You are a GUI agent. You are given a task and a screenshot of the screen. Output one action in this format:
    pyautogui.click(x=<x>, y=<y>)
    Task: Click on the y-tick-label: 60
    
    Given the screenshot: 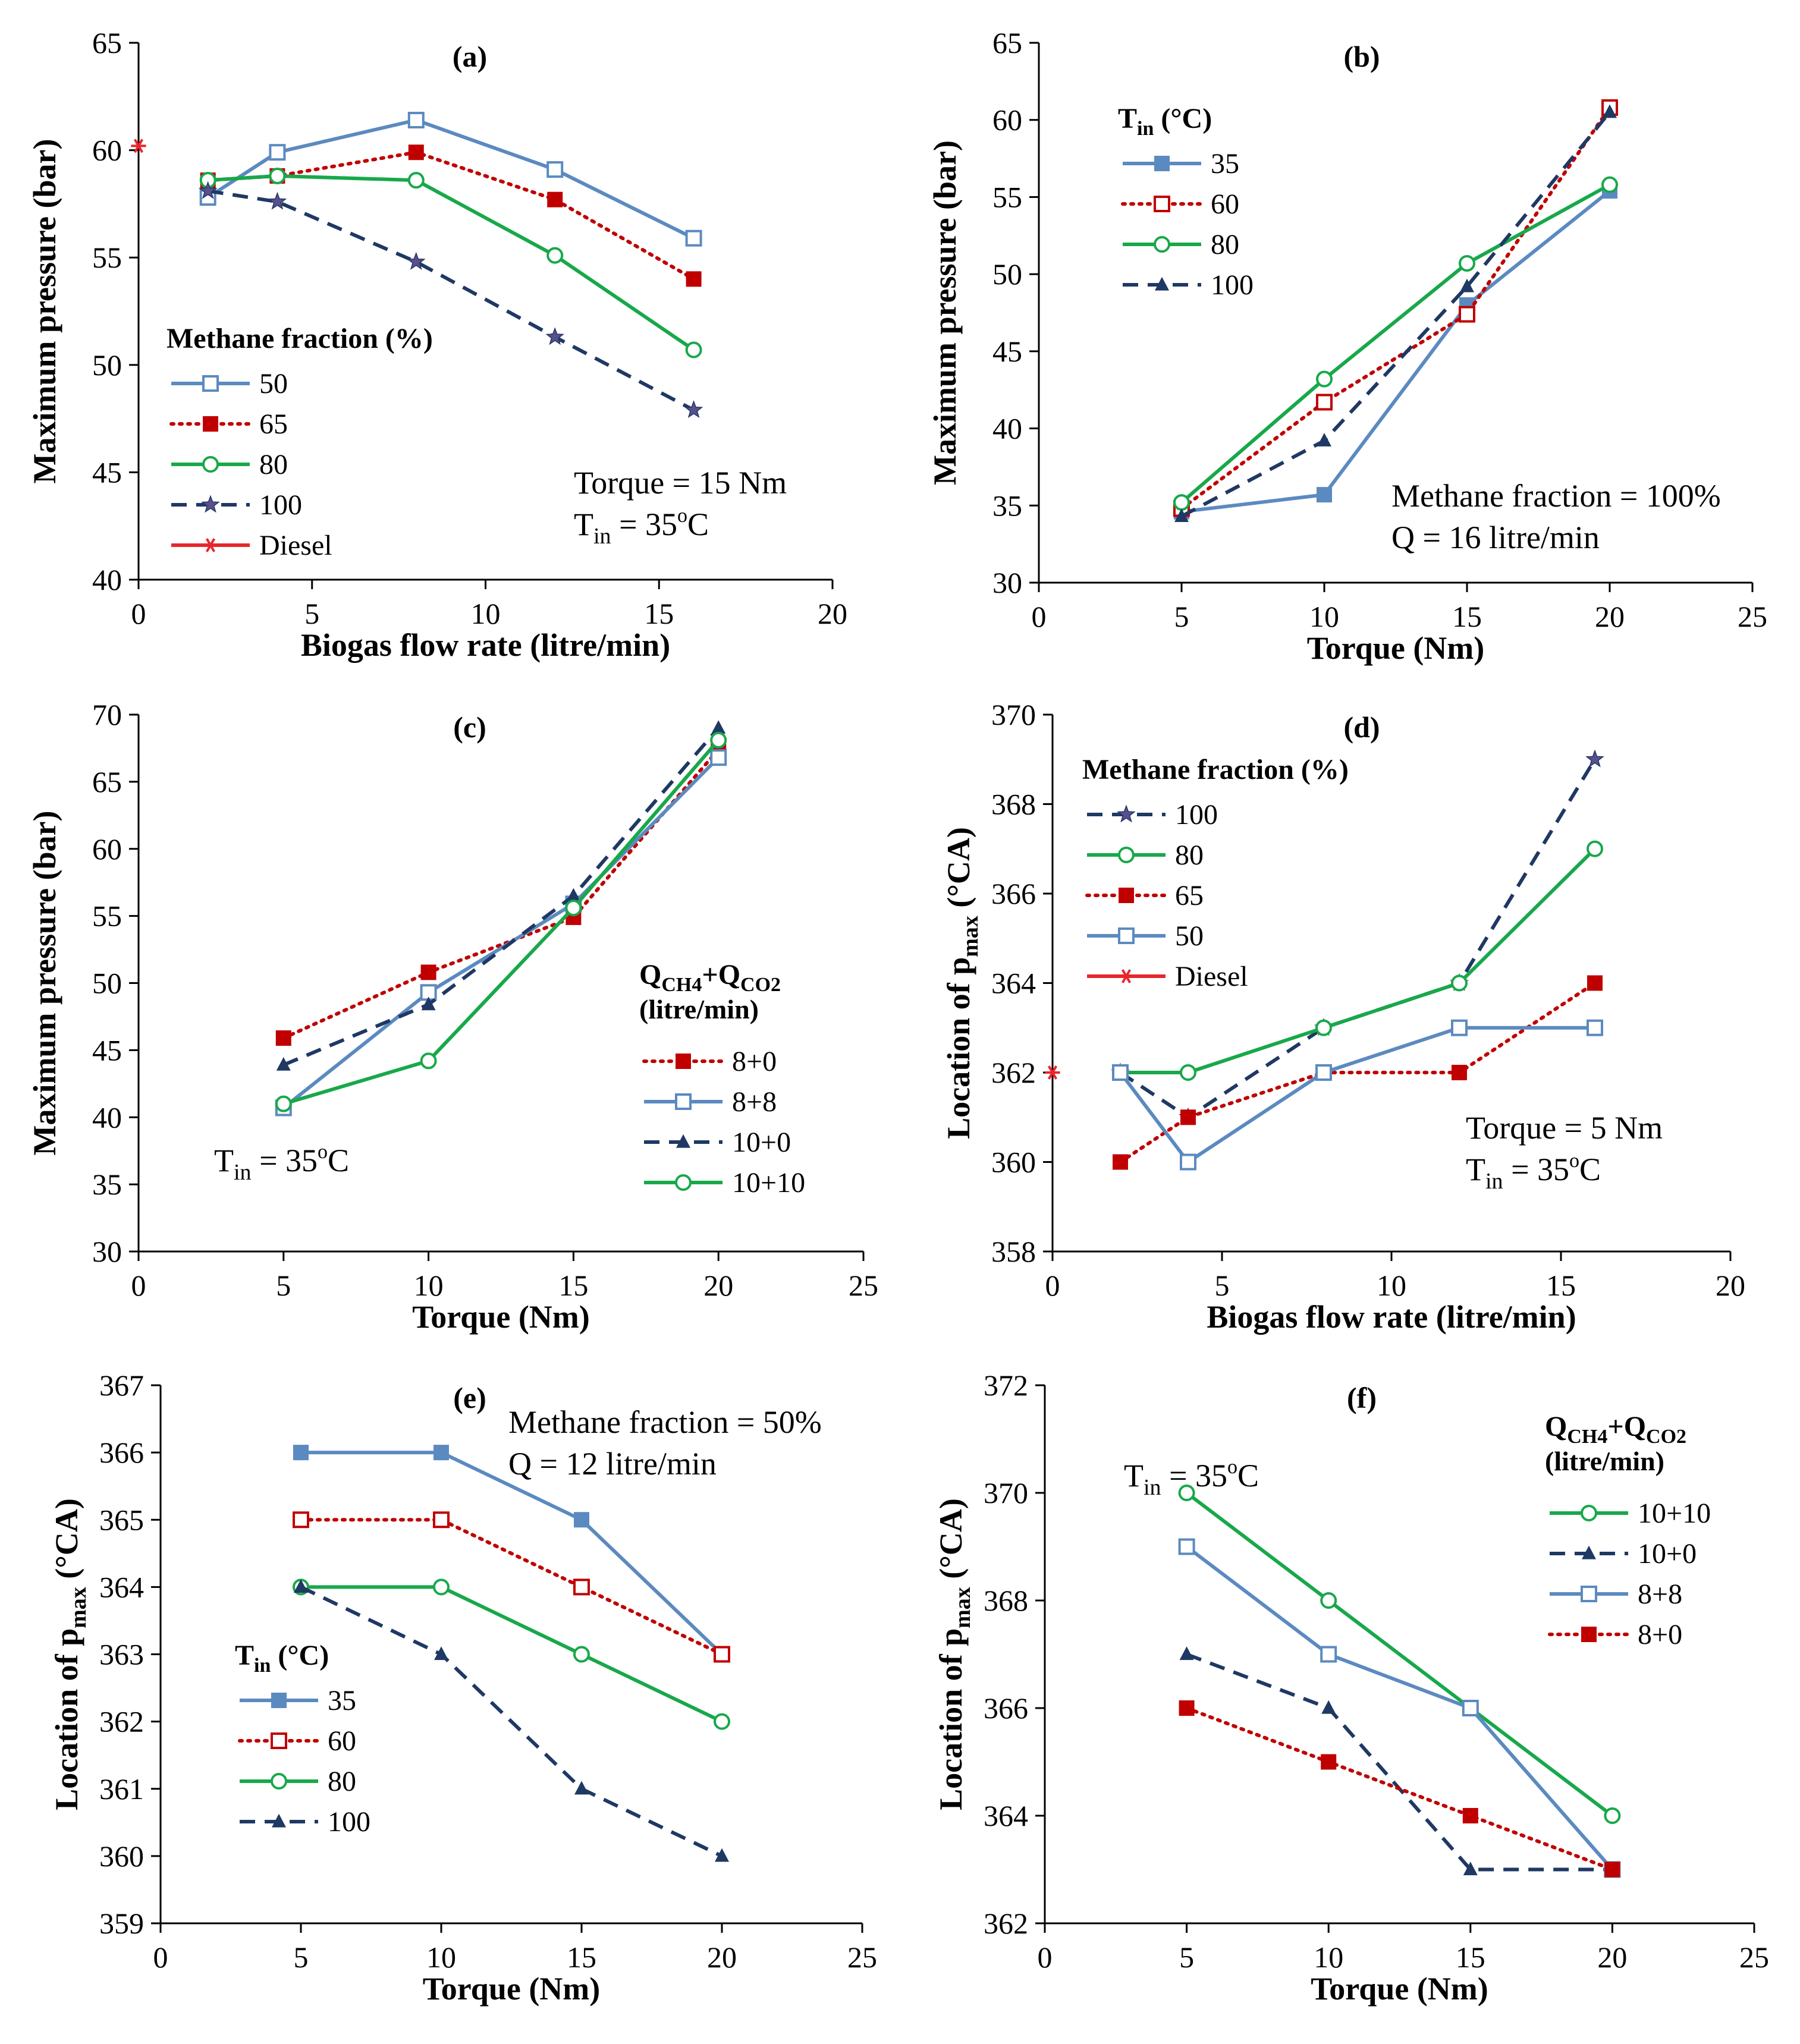 What is the action you would take?
    pyautogui.click(x=107, y=849)
    